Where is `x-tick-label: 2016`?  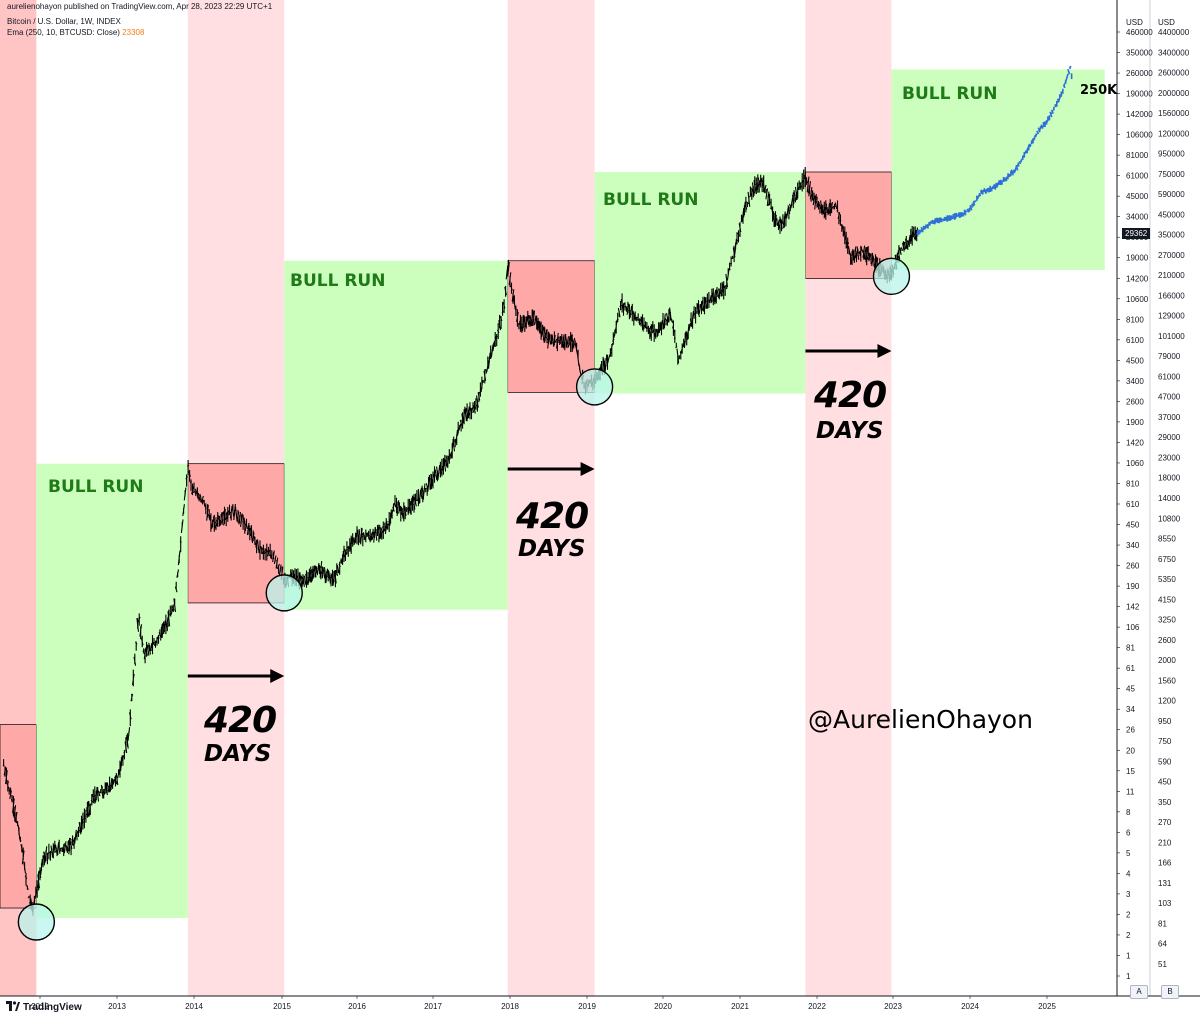 x-tick-label: 2016 is located at coordinates (357, 1006).